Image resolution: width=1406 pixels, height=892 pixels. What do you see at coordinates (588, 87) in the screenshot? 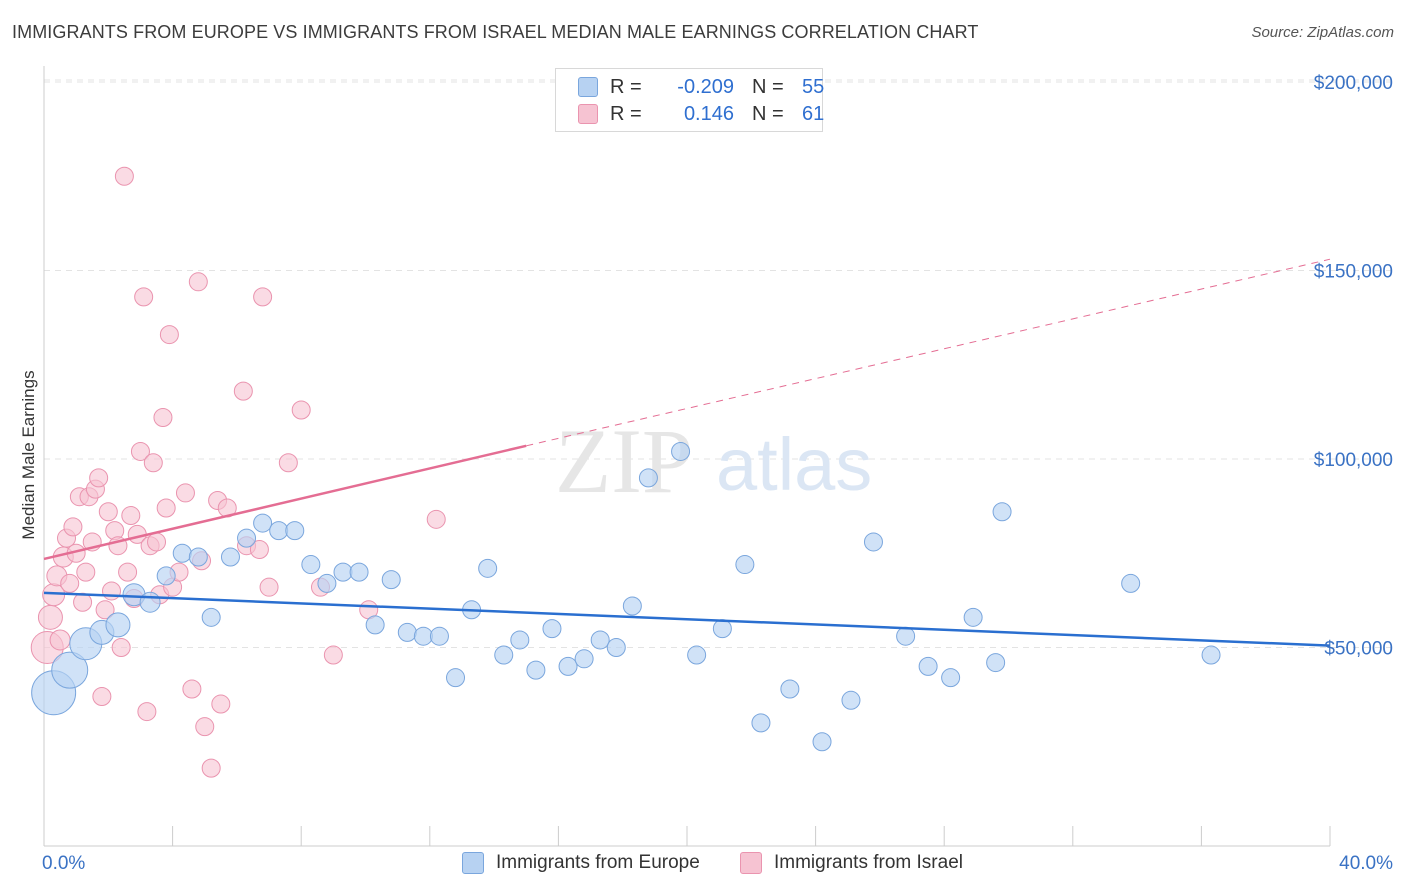
I see `legend-swatch-europe` at bounding box center [588, 87].